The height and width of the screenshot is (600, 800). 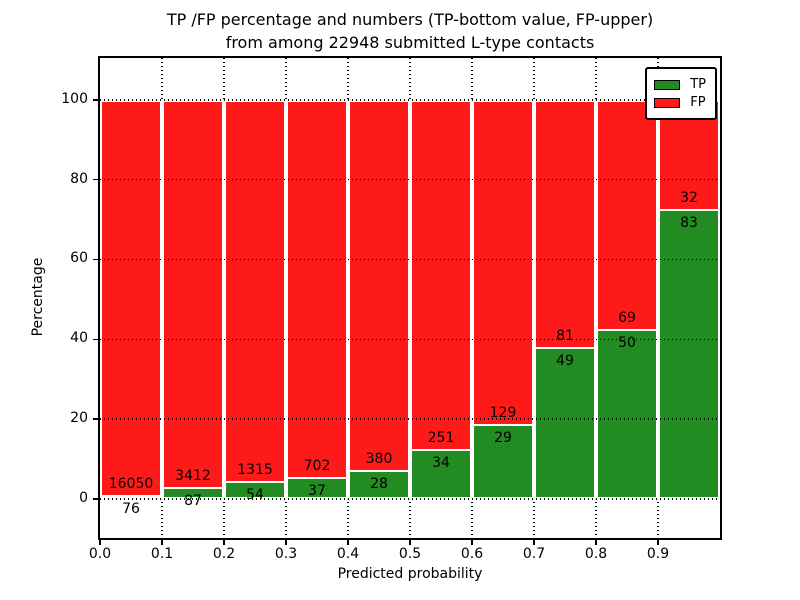 I want to click on fp-count-label: 16050, so click(x=131, y=484).